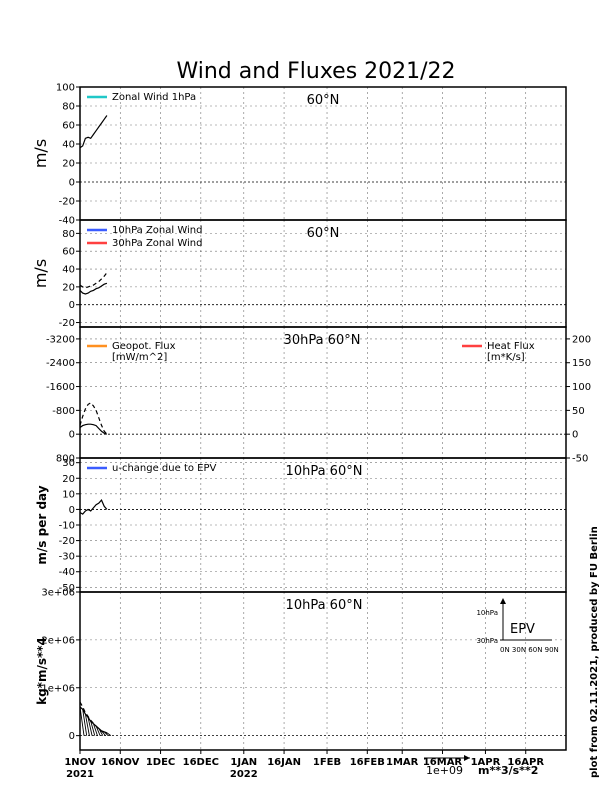  I want to click on y-axis-label: m/s per day, so click(42, 524).